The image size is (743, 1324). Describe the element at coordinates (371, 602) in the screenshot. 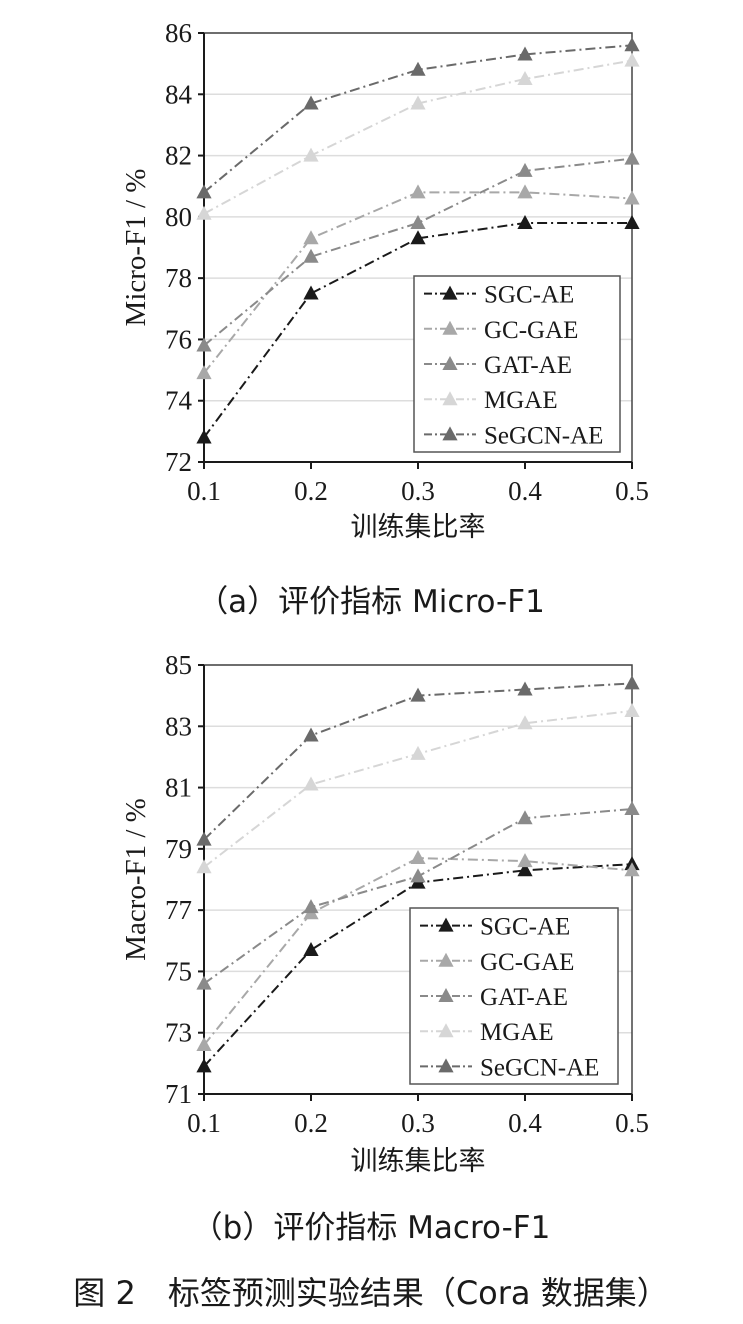

I see `caption-micro-f1: （a）评价指标 Micro-F1` at that location.